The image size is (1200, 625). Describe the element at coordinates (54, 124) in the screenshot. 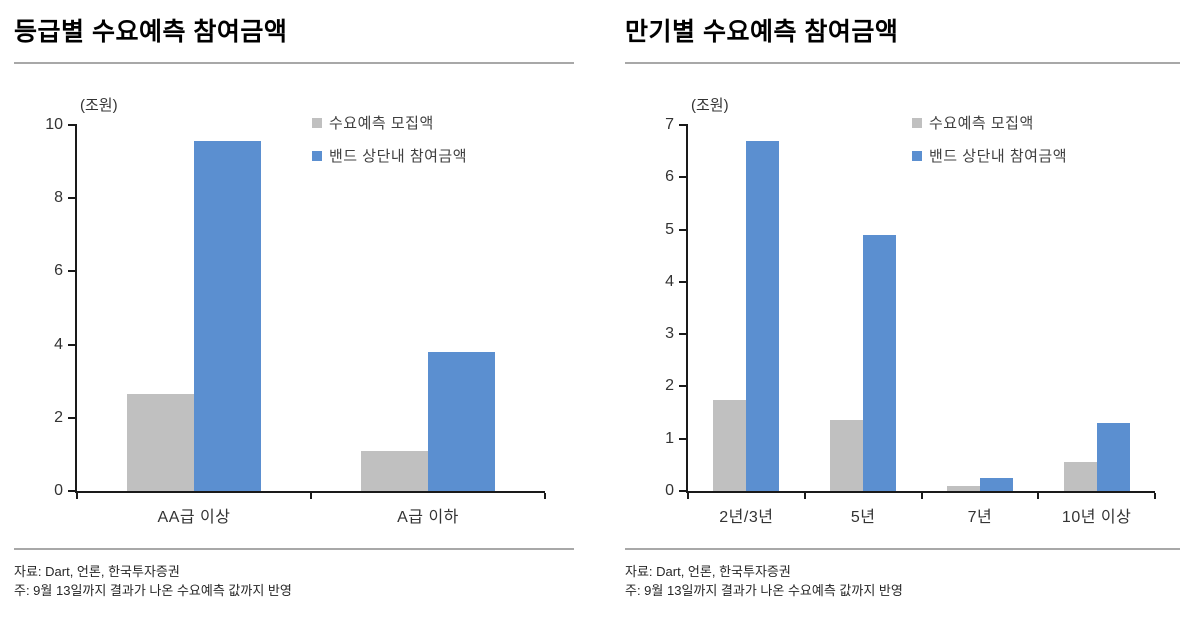

I see `y-axis-tick-label: 10` at that location.